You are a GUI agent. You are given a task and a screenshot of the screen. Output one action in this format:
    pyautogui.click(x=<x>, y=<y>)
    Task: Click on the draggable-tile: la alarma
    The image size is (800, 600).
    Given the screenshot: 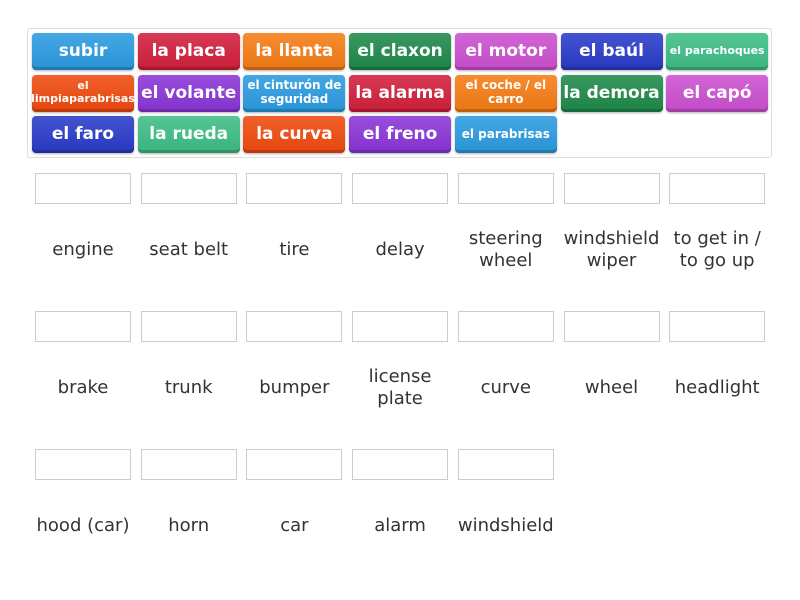 What is the action you would take?
    pyautogui.click(x=400, y=93)
    